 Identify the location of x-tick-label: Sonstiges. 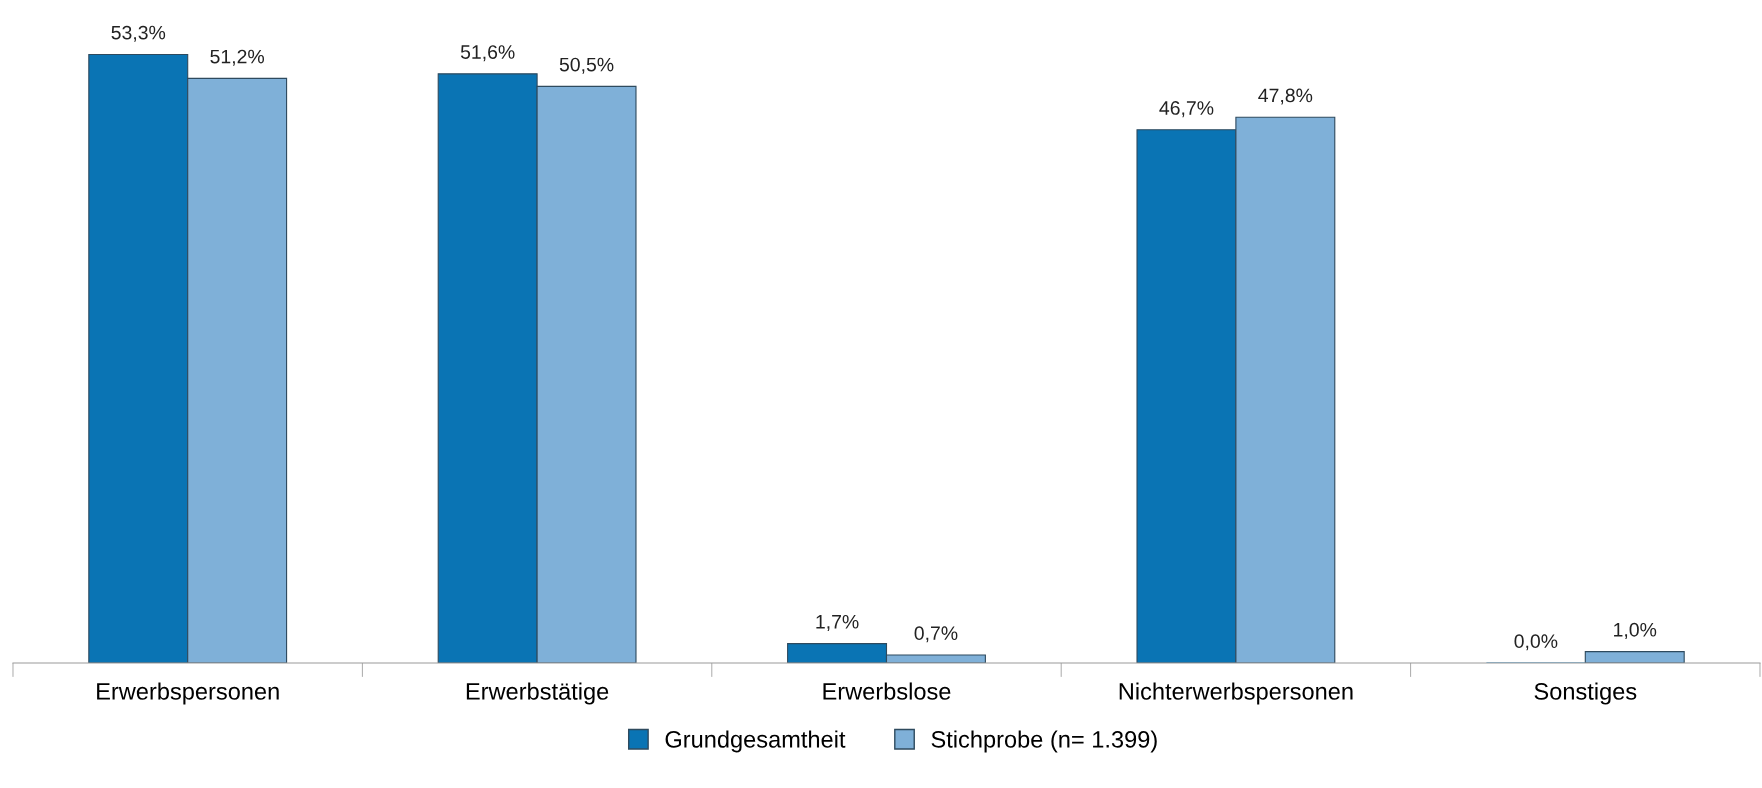
(1585, 693).